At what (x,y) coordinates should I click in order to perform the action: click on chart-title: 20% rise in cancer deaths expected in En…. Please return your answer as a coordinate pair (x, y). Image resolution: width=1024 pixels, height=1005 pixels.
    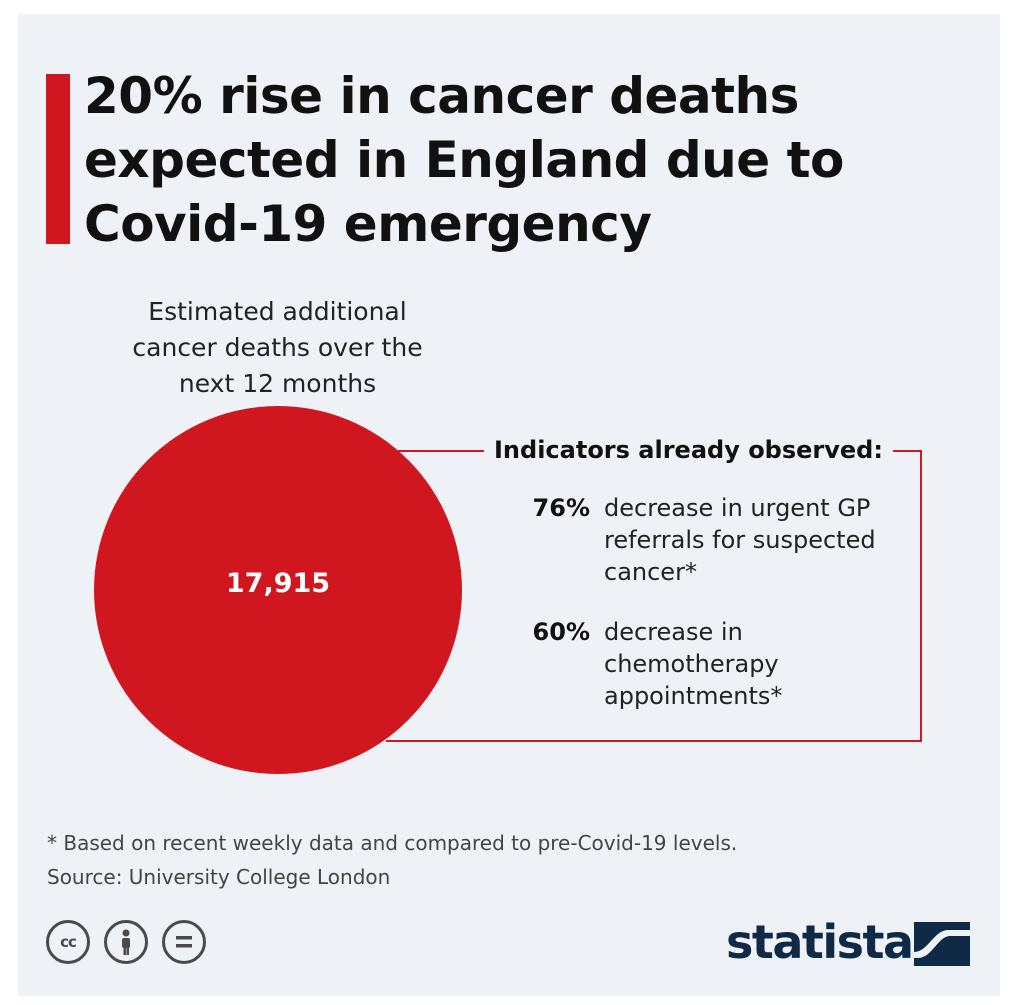
    Looking at the image, I should click on (464, 160).